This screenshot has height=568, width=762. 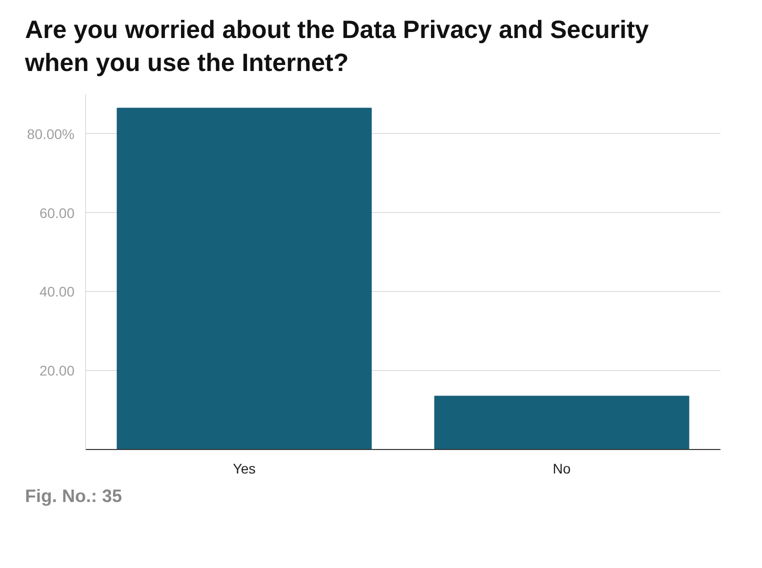 What do you see at coordinates (50, 134) in the screenshot?
I see `y-tick-label: 80.00%` at bounding box center [50, 134].